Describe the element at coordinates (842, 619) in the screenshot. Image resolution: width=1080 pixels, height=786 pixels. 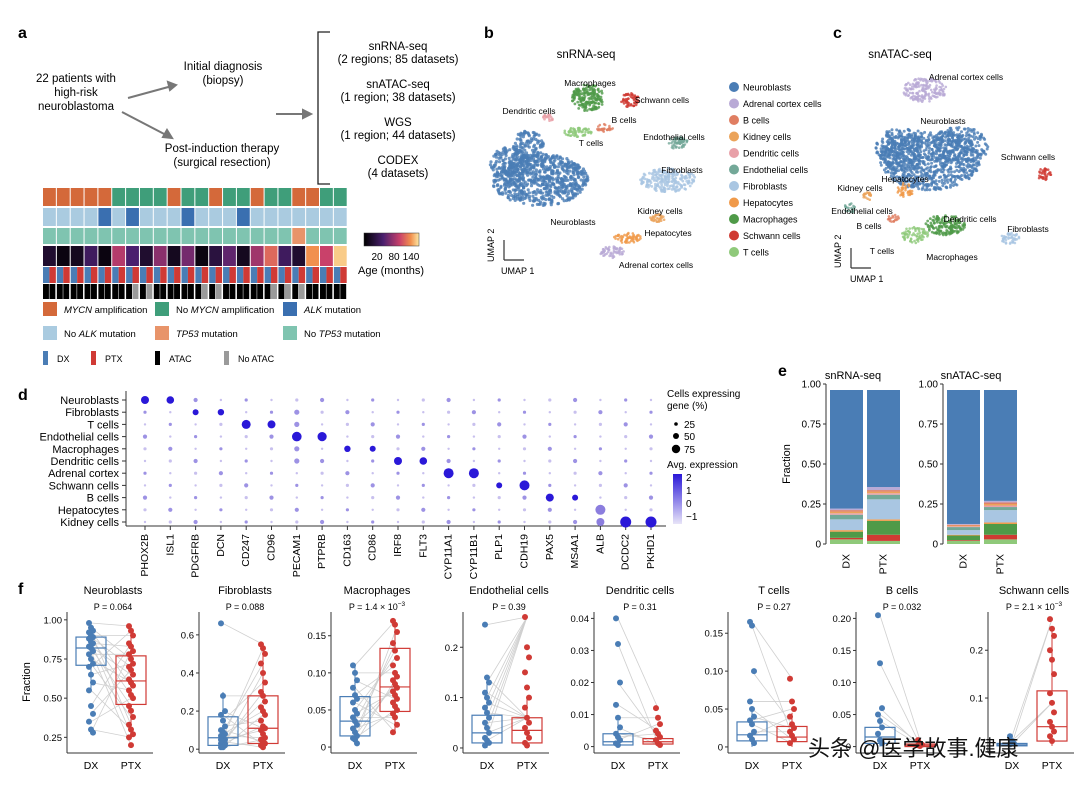
I see `y-tick-label: 0.20` at that location.